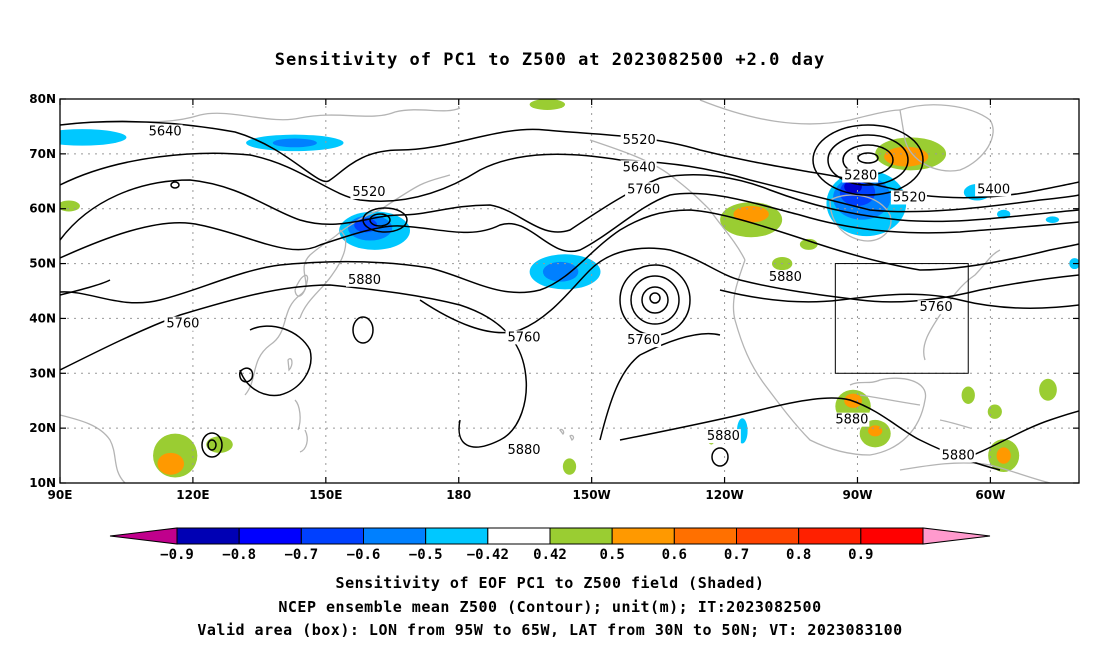 Image resolution: width=1100 pixels, height=650 pixels. I want to click on lon-tick-label: 180, so click(458, 495).